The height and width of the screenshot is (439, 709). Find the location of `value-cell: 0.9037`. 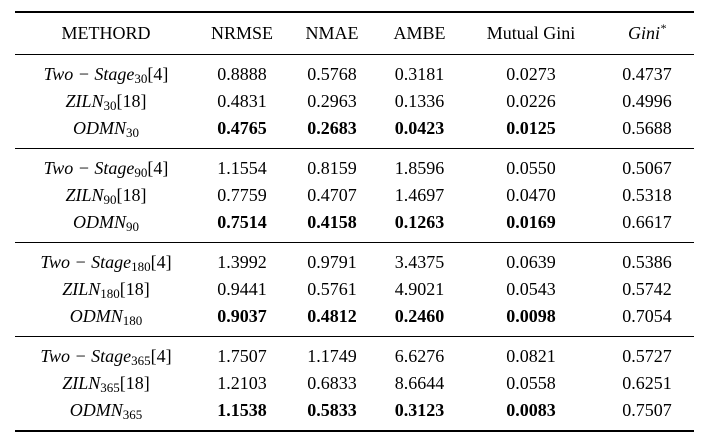

value-cell: 0.9037 is located at coordinates (242, 316).